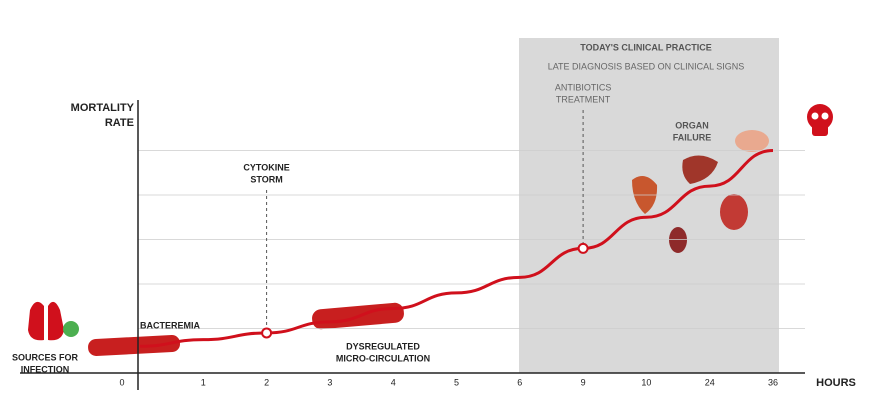  Describe the element at coordinates (646, 47) in the screenshot. I see `region-title: TODAY'S CLINICAL PRACTICE` at that location.